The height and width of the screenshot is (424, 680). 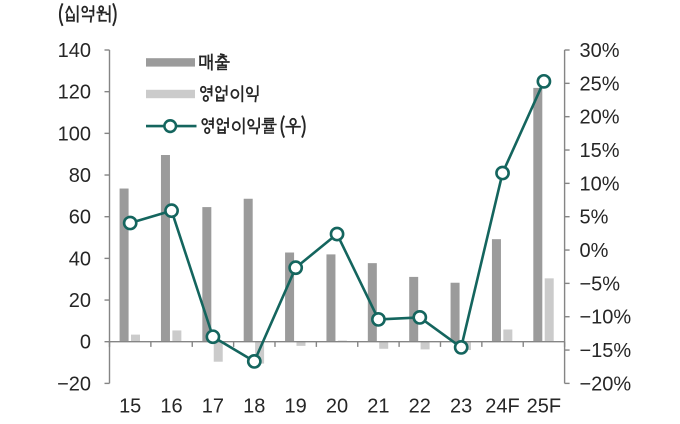 I want to click on svg-text: 16, so click(x=171, y=407).